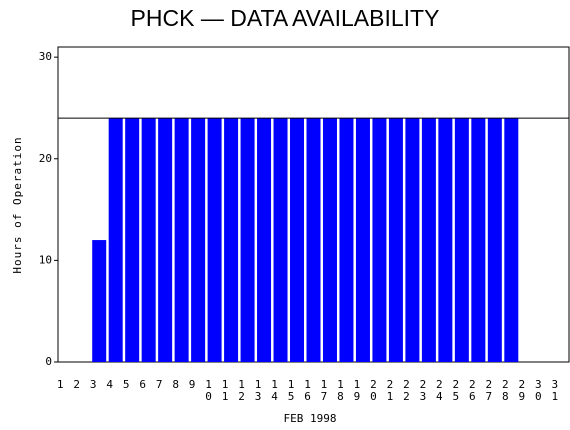 The image size is (570, 430). Describe the element at coordinates (505, 390) in the screenshot. I see `x-tick-label: 28` at that location.